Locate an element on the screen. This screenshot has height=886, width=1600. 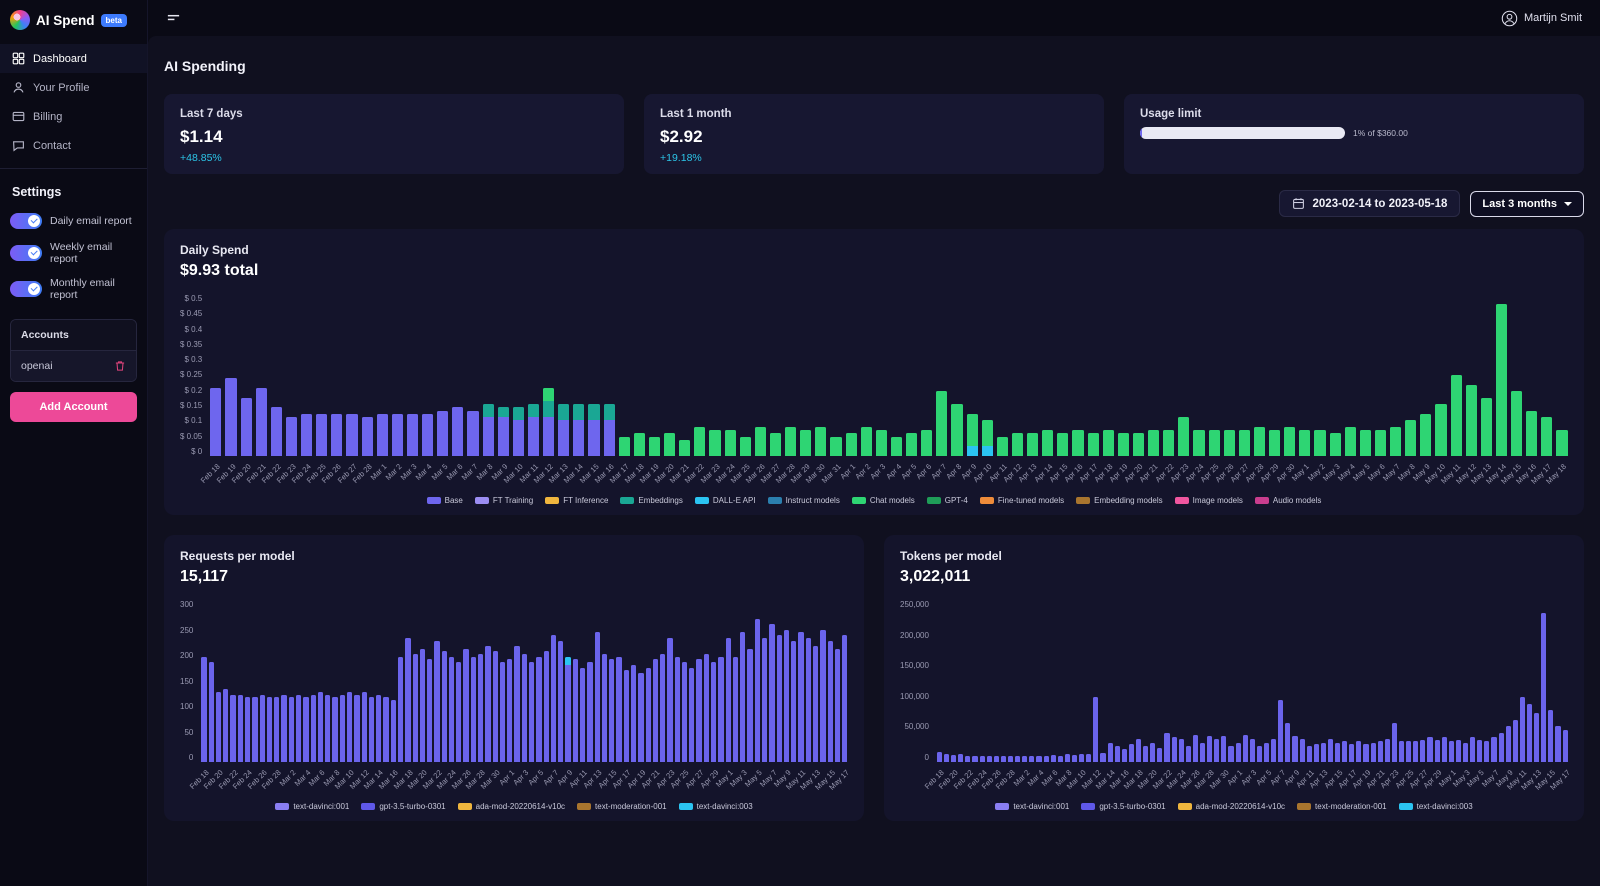
y-tick-label: $ 0.15 is located at coordinates (191, 406).